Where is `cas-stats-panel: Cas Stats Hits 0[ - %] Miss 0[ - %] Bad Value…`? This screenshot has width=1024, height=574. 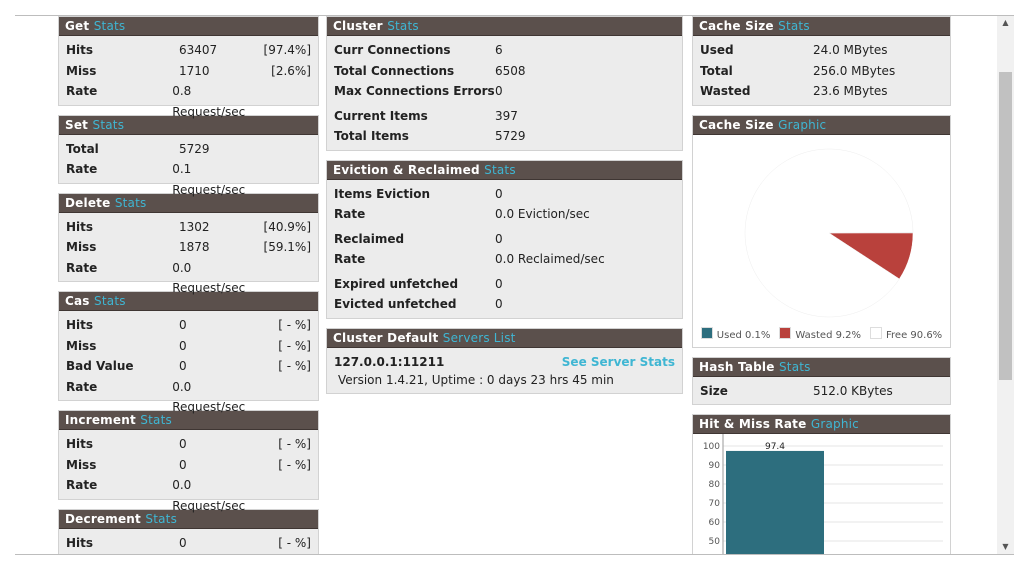
cas-stats-panel: Cas Stats Hits 0[ - %] Miss 0[ - %] Bad Value… is located at coordinates (188, 353).